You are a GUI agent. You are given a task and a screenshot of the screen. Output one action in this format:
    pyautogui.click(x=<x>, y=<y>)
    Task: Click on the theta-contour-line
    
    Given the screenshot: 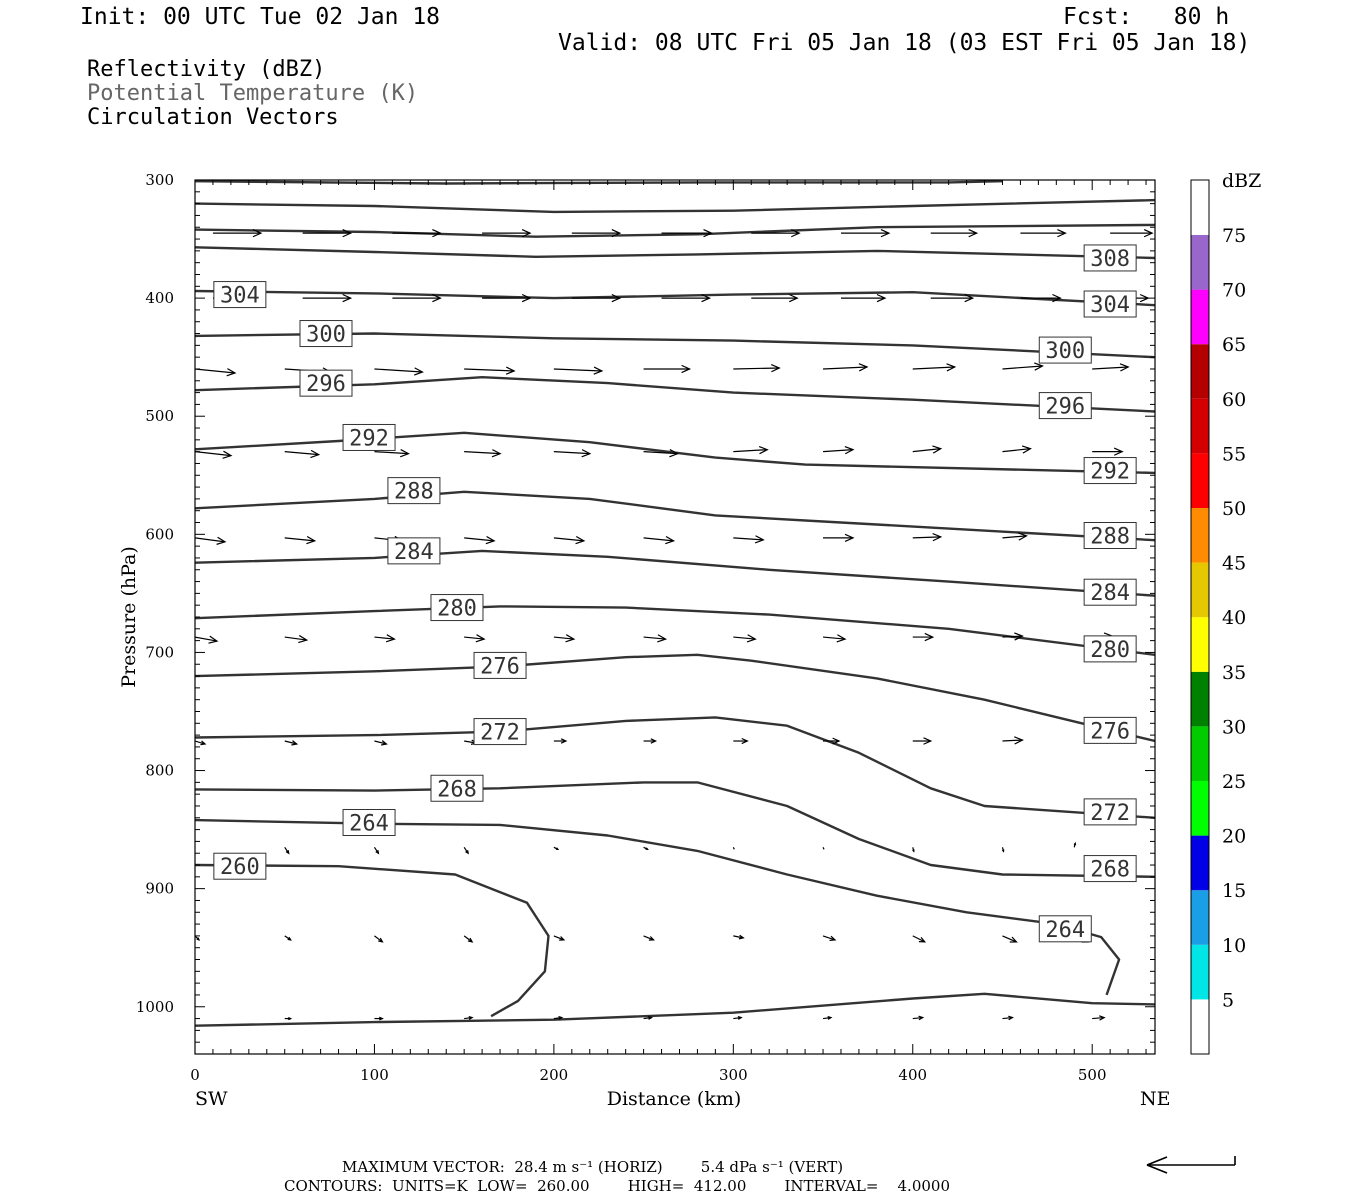 What is the action you would take?
    pyautogui.click(x=675, y=253)
    